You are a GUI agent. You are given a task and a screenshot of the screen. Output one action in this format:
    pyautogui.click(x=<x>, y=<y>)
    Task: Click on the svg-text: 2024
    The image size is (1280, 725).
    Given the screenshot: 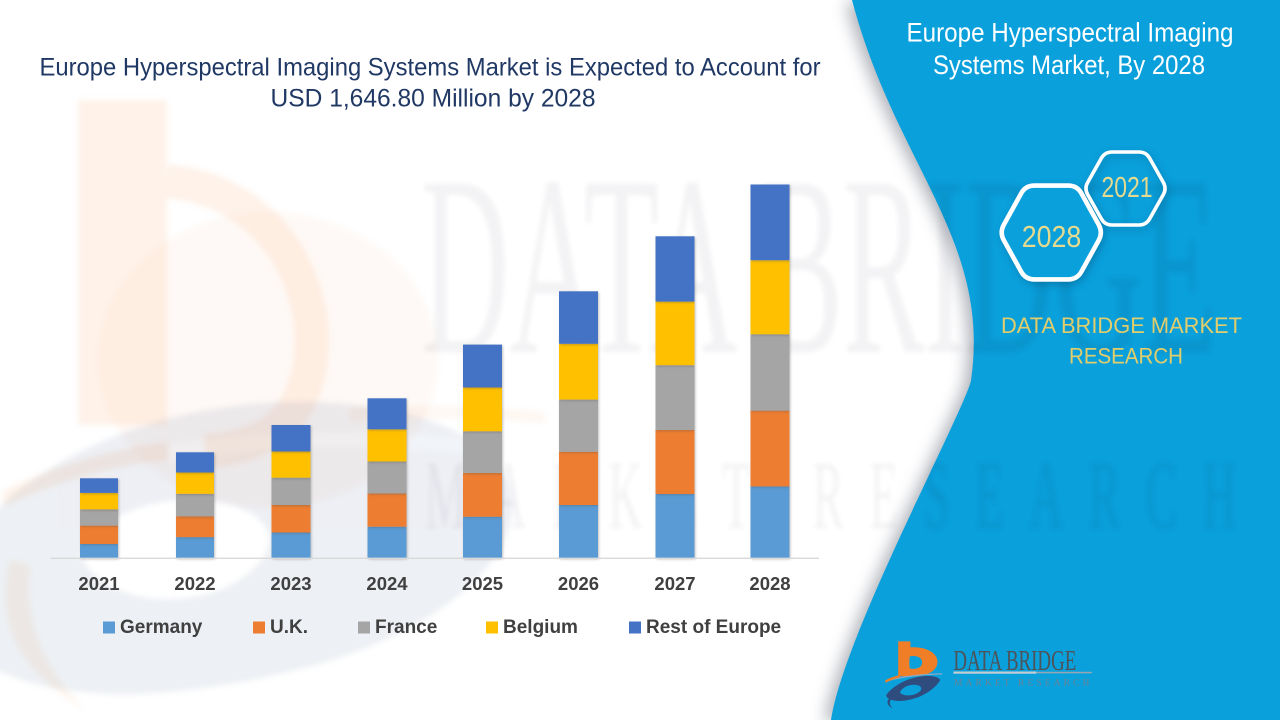 What is the action you would take?
    pyautogui.click(x=387, y=583)
    